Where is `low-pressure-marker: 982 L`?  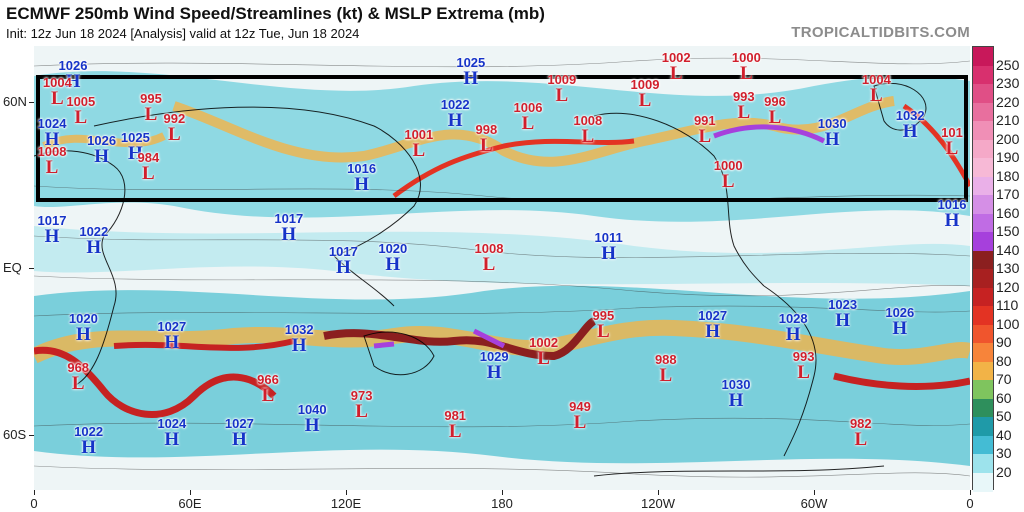 low-pressure-marker: 982 L is located at coordinates (861, 433).